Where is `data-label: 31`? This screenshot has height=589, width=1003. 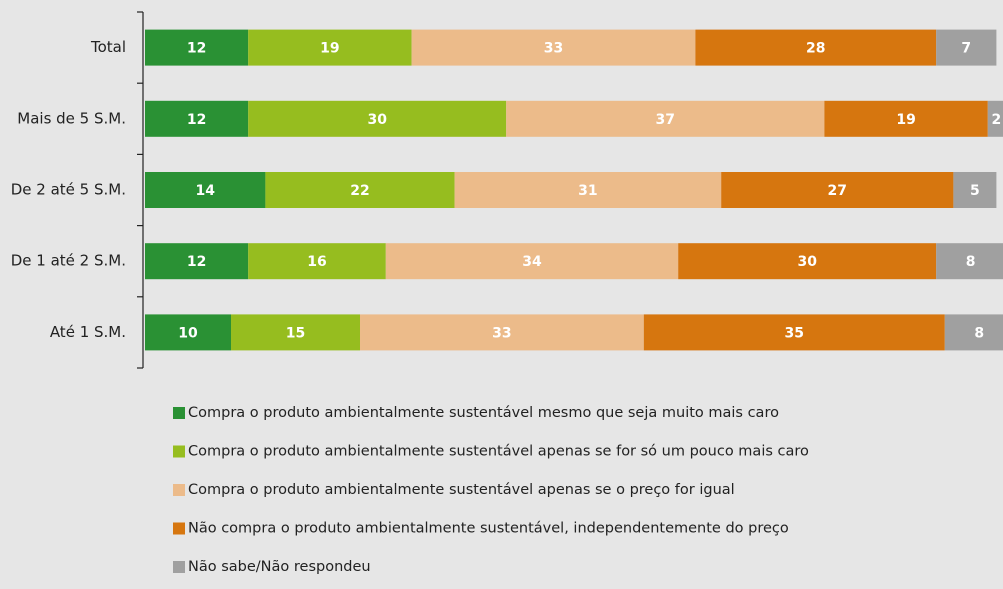
data-label: 31 is located at coordinates (587, 191).